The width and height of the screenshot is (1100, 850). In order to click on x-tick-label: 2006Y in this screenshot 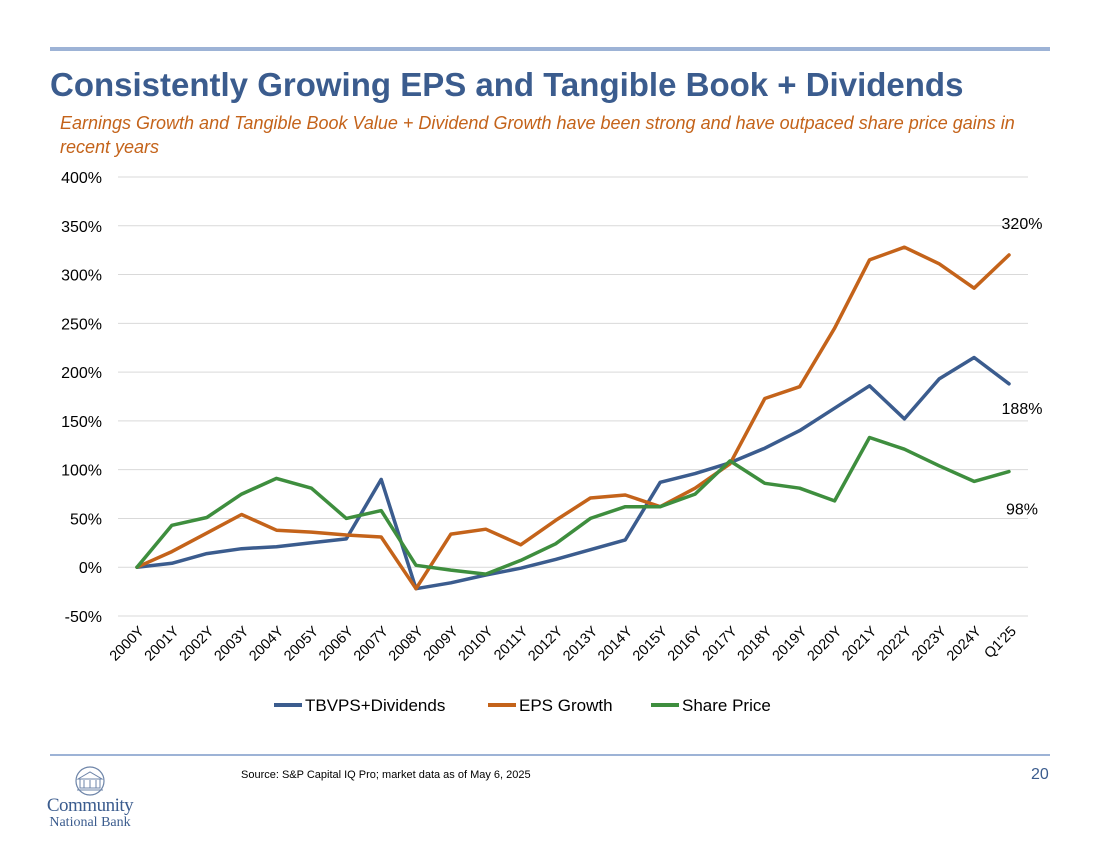, I will do `click(336, 643)`.